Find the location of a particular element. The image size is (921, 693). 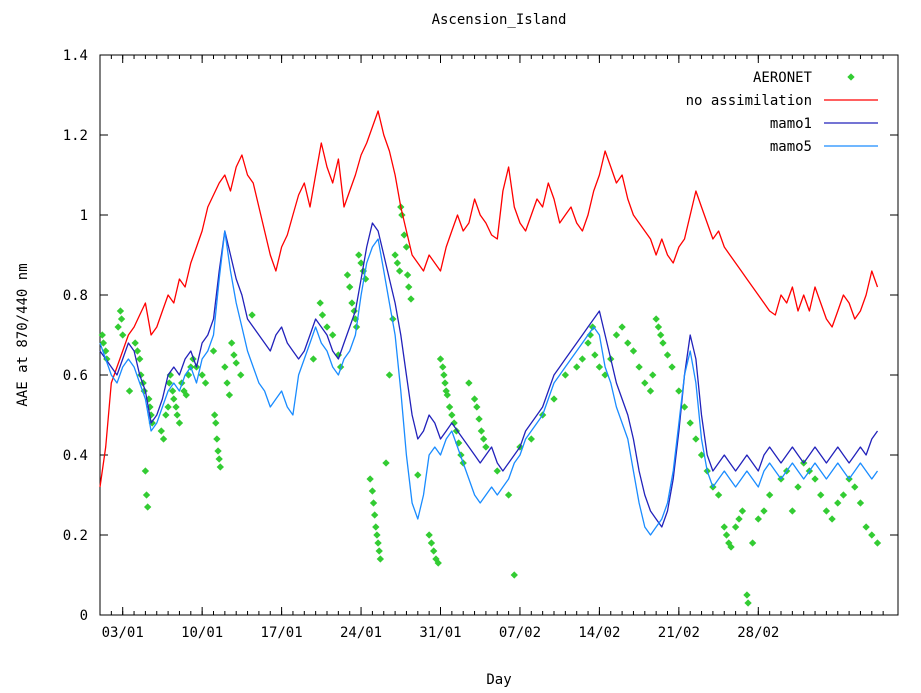

x-tick-label: 31/01 is located at coordinates (440, 633).